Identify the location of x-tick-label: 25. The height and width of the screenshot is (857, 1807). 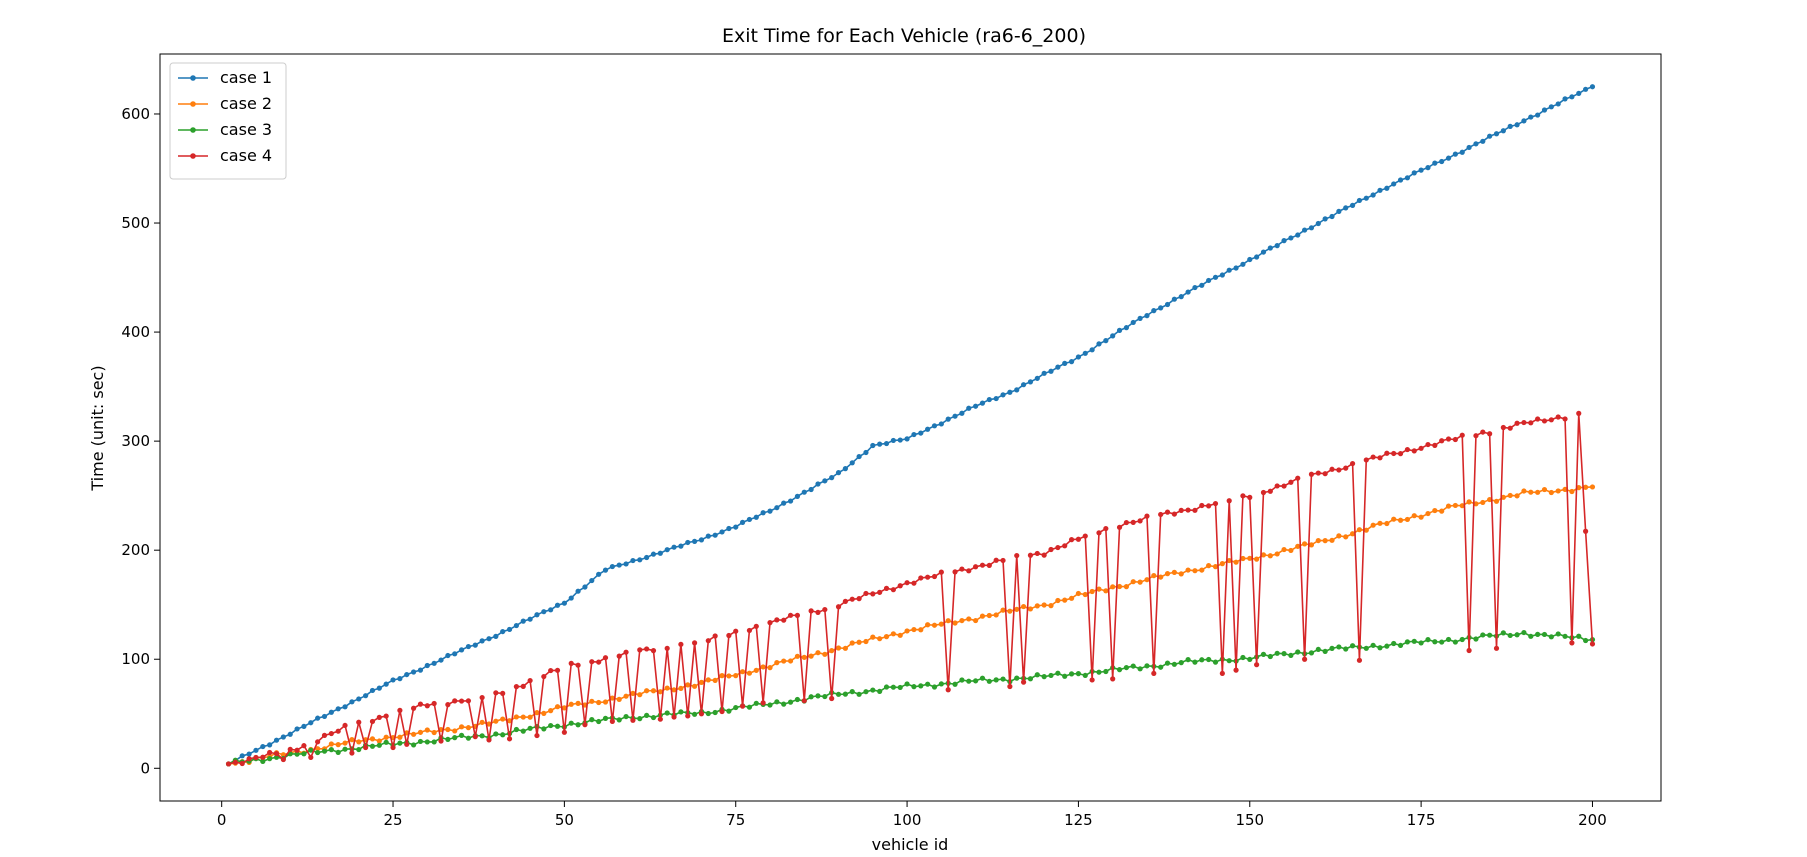
(392, 820).